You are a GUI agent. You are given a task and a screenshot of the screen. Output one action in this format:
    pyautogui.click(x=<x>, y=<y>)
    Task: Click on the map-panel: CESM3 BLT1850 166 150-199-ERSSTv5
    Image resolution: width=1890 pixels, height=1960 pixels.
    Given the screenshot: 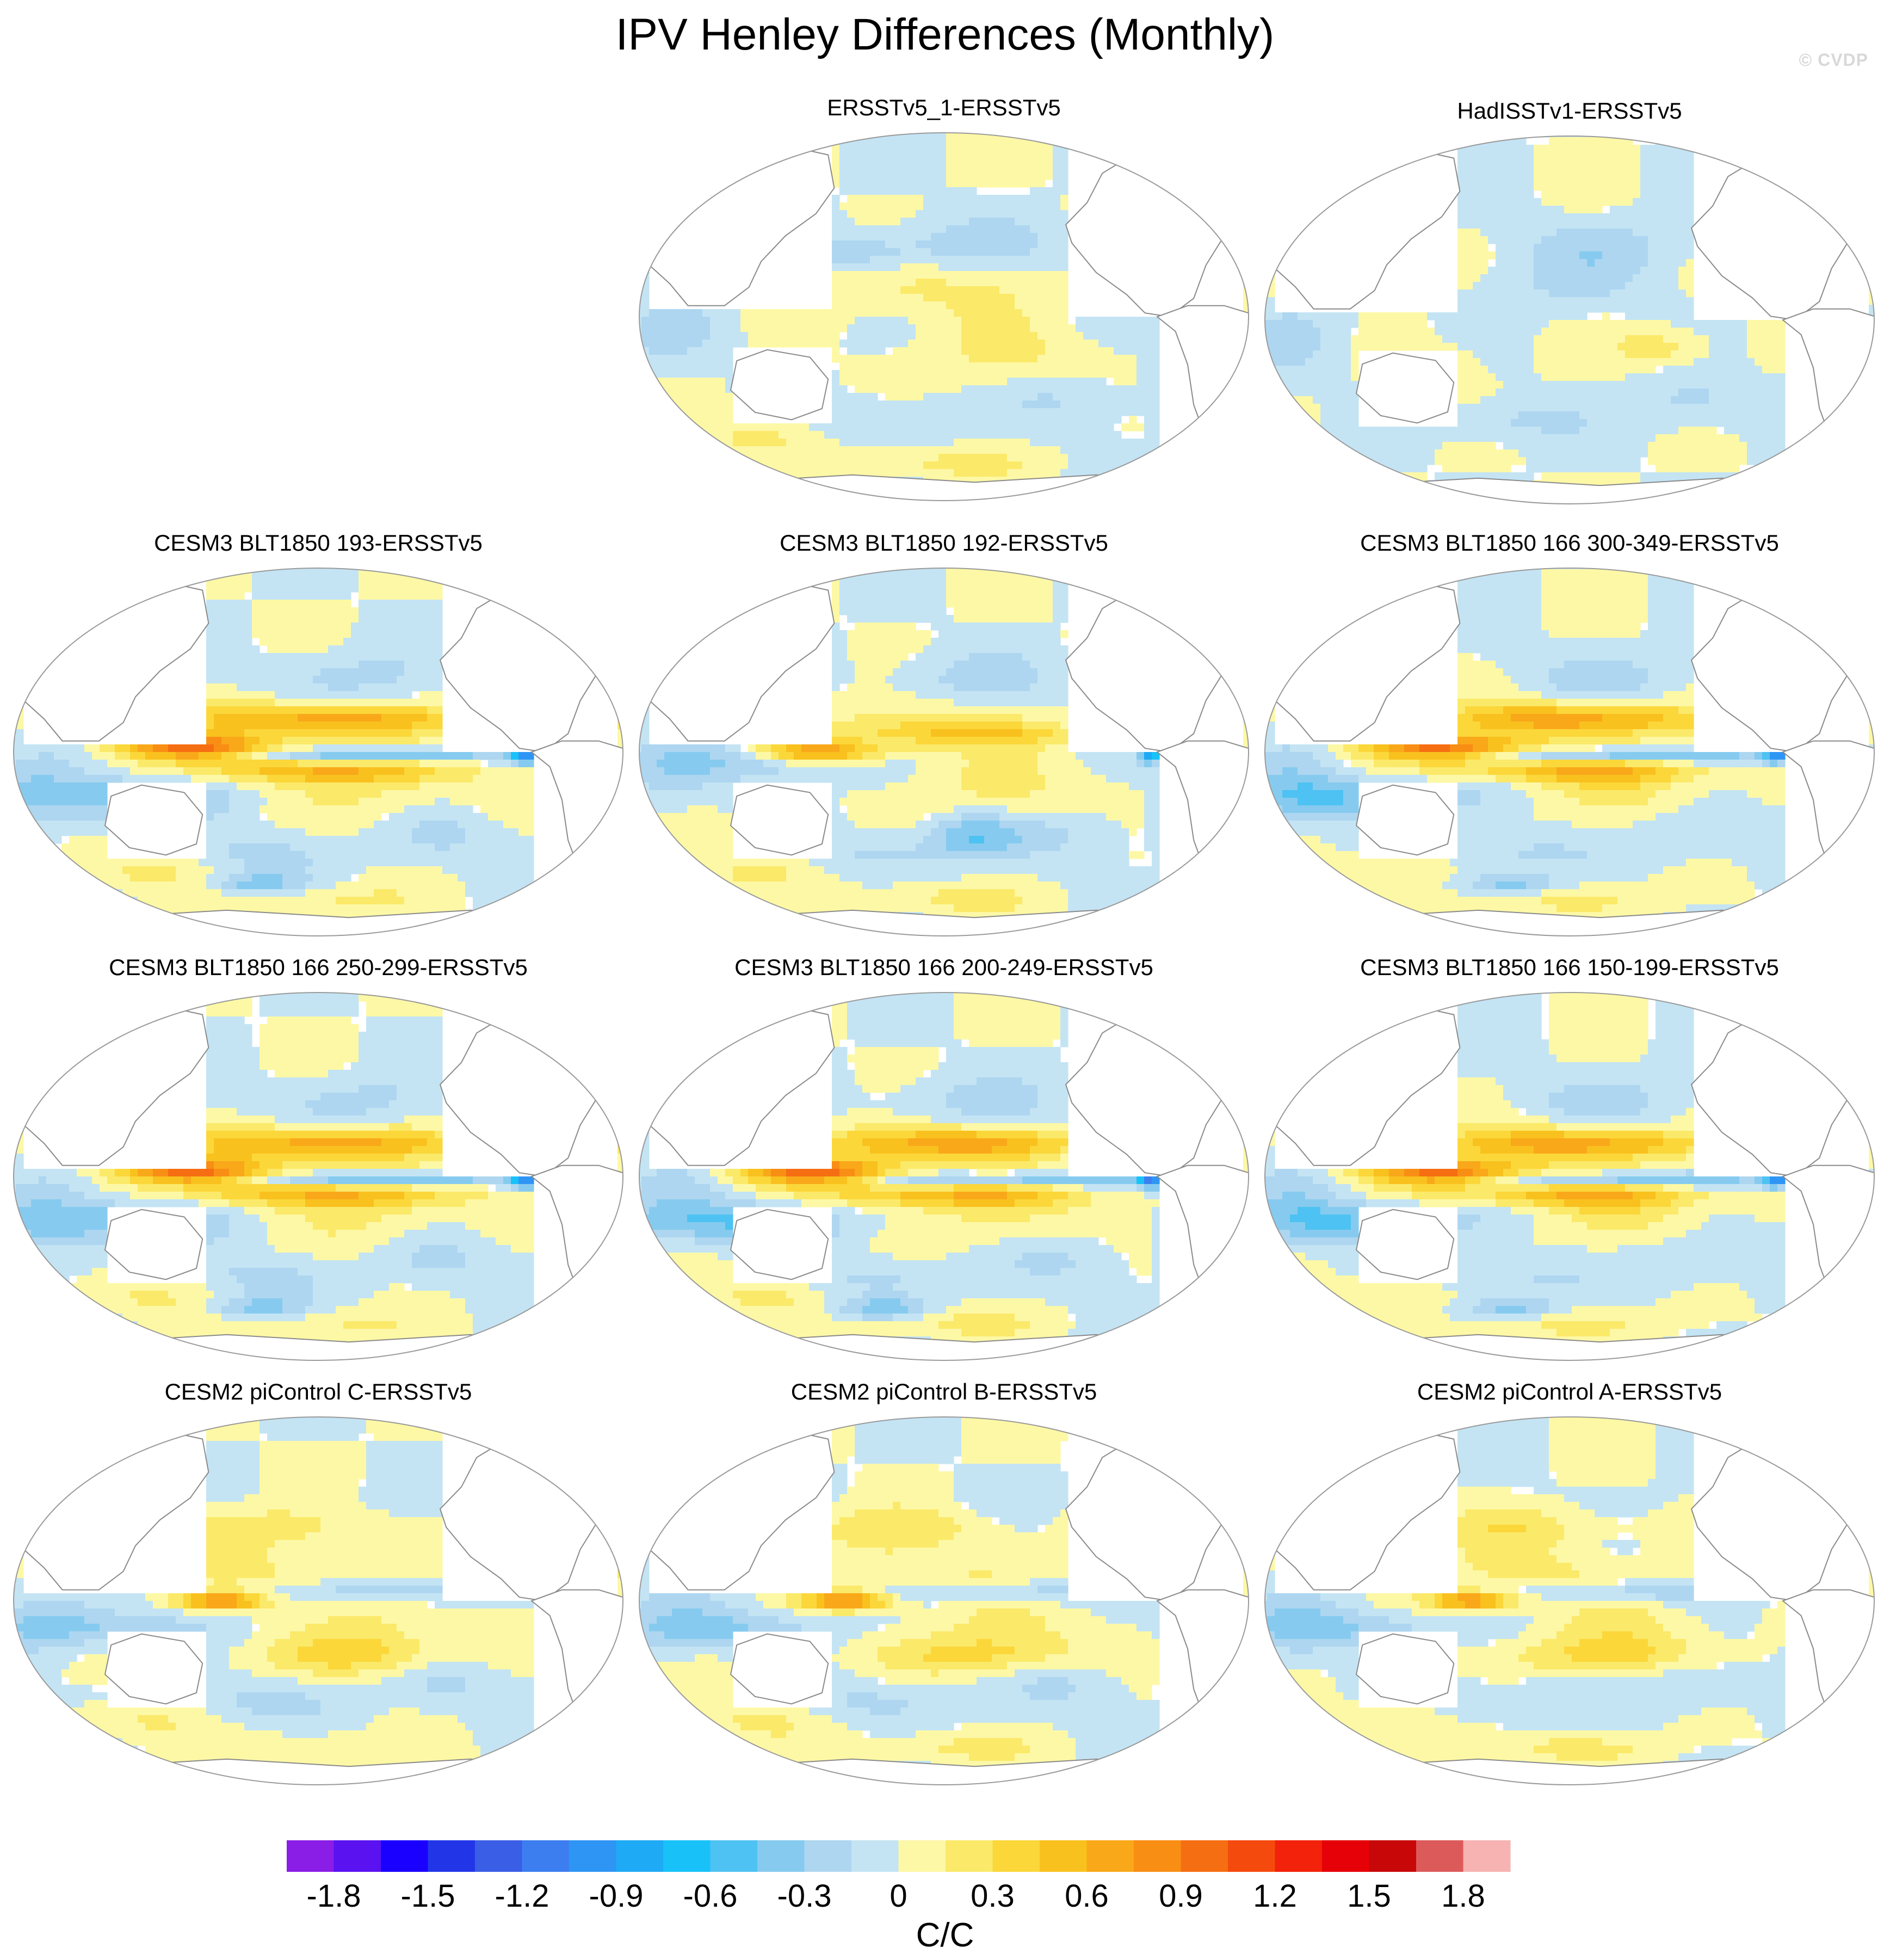 What is the action you would take?
    pyautogui.click(x=1569, y=1165)
    